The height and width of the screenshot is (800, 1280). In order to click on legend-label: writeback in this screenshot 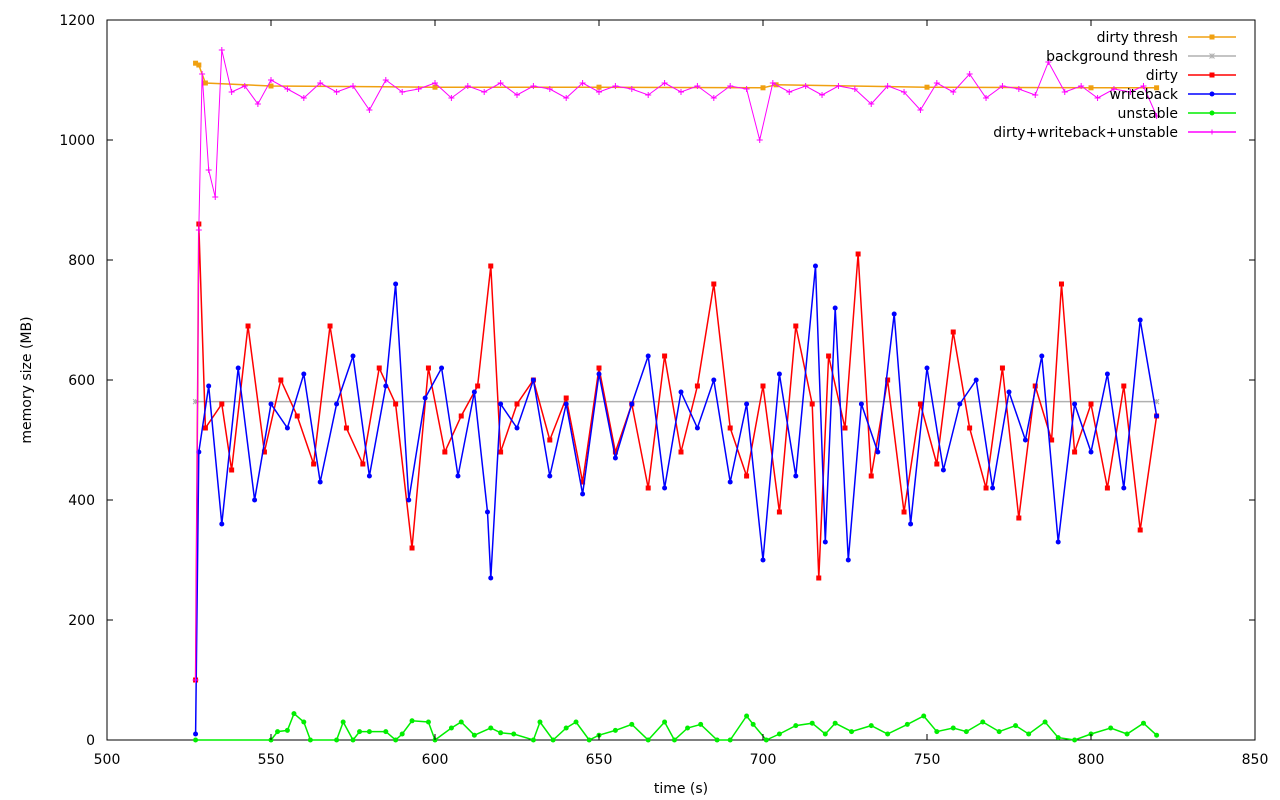, I will do `click(1144, 95)`.